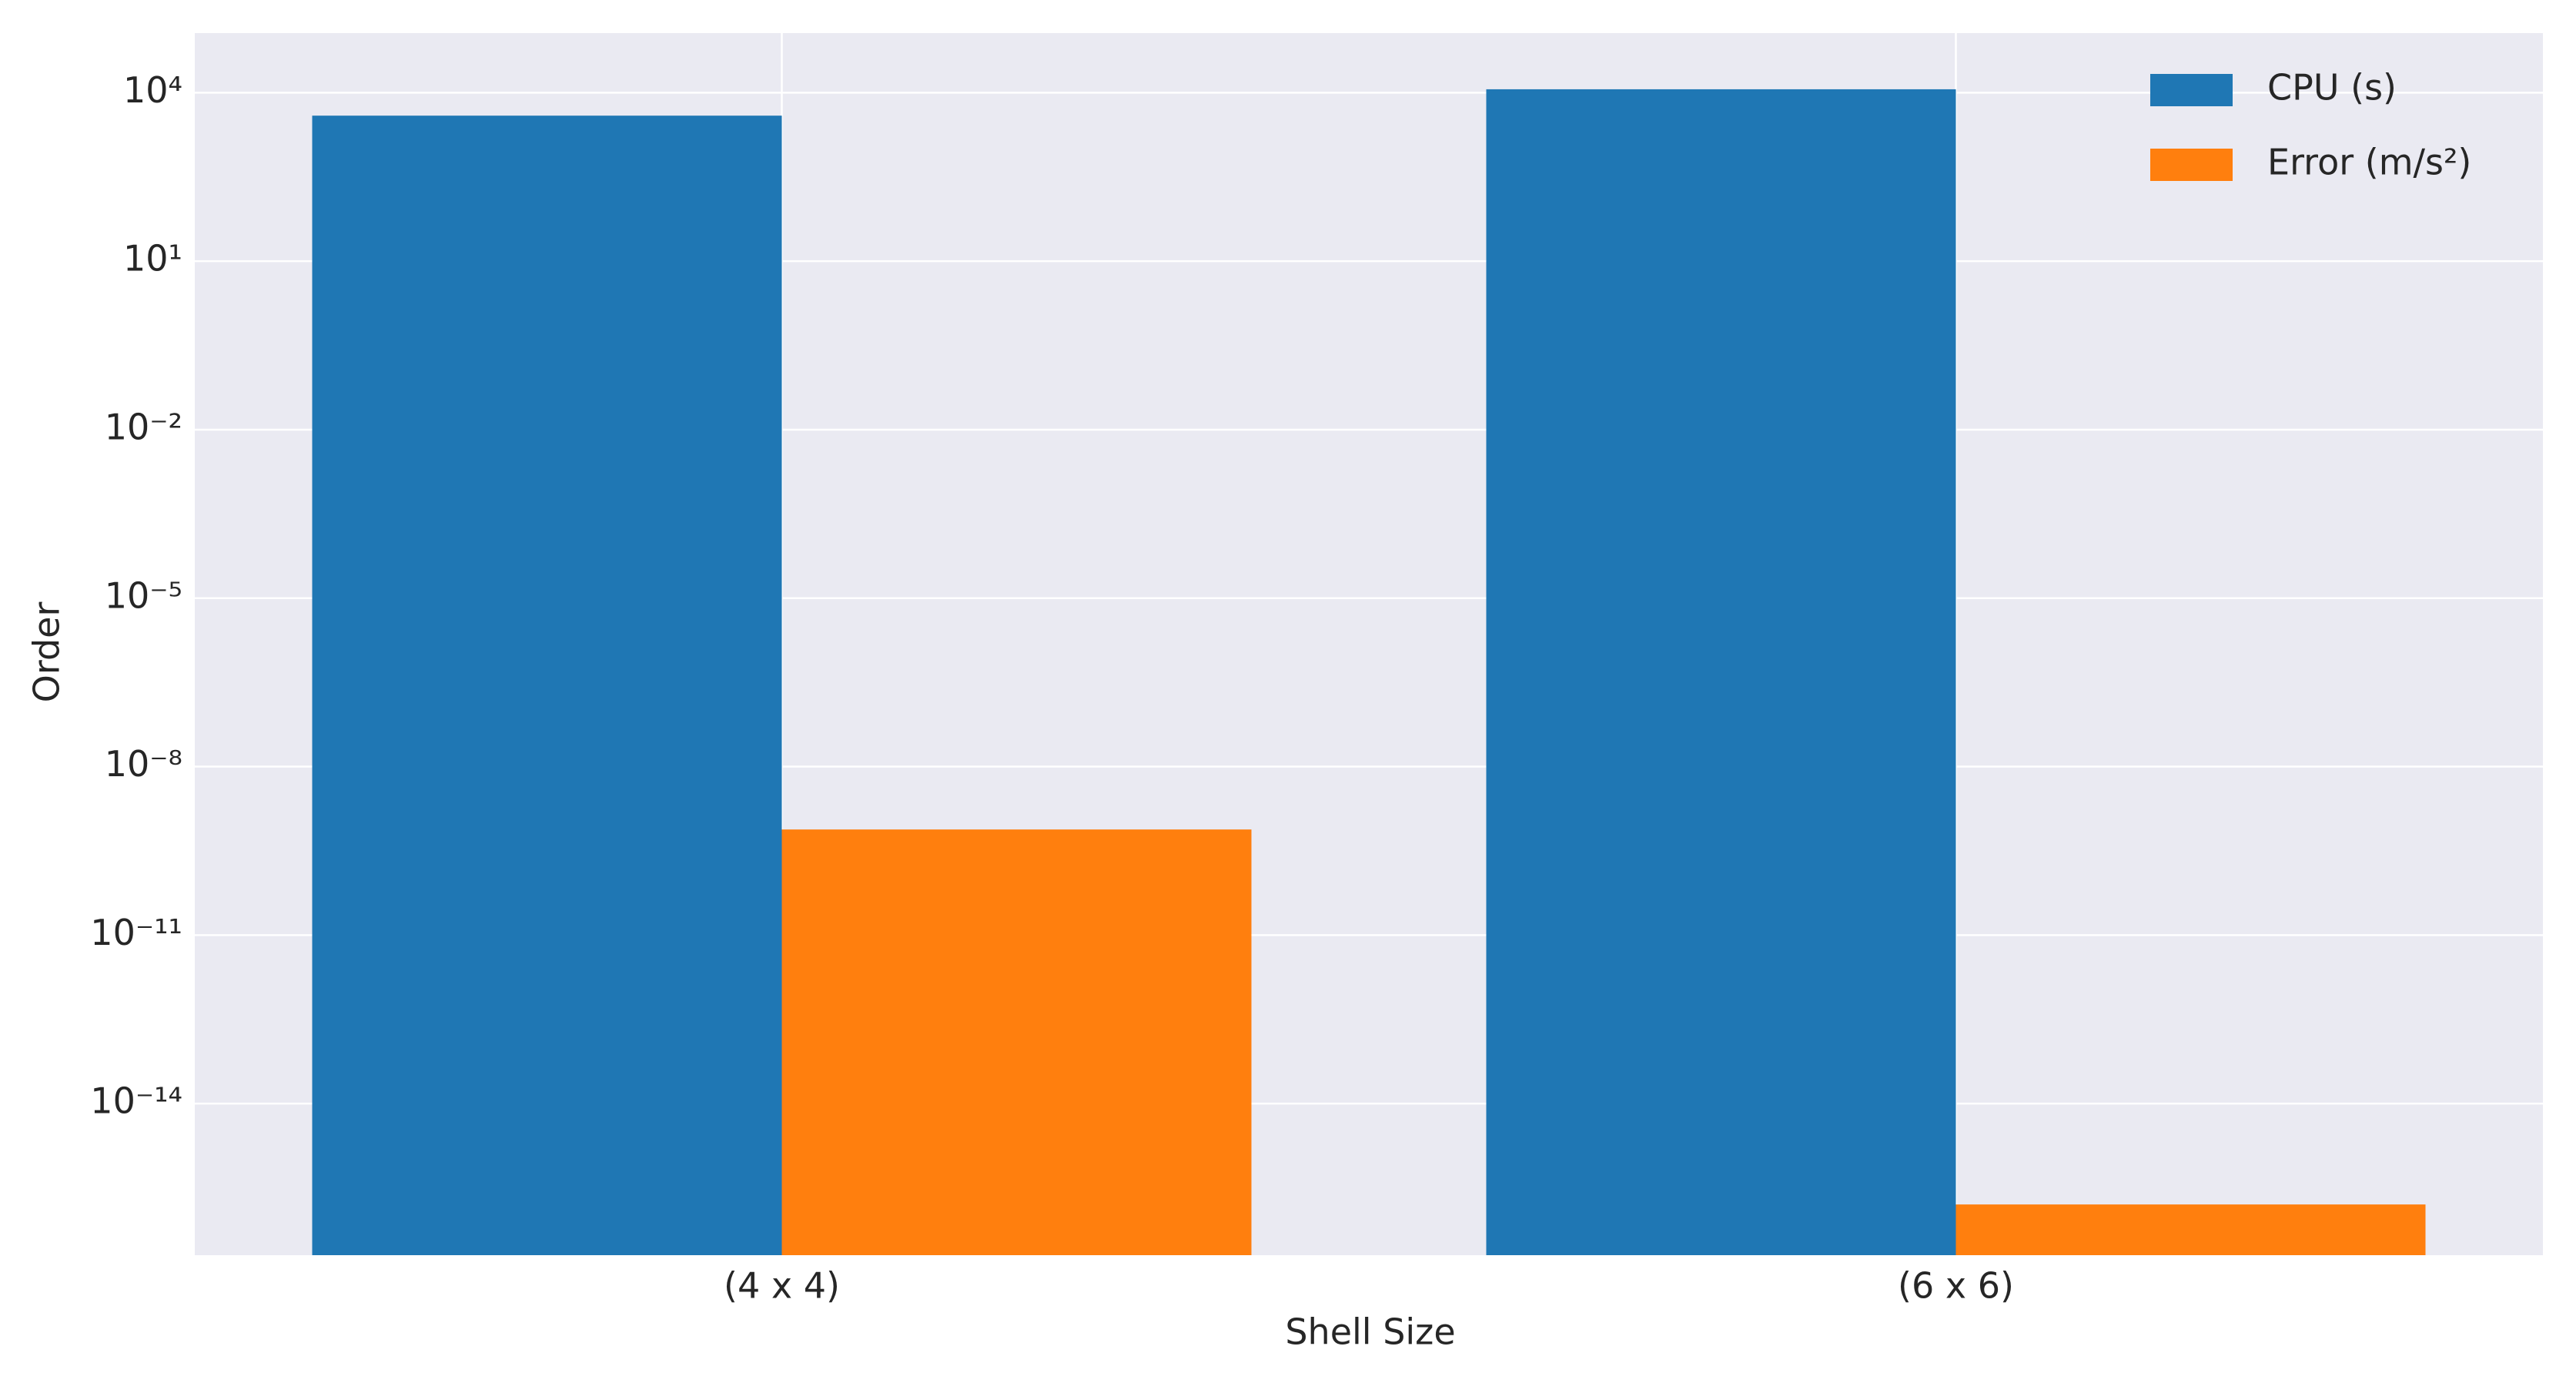  Describe the element at coordinates (2369, 163) in the screenshot. I see `legend-label: Error (m/s²)` at that location.